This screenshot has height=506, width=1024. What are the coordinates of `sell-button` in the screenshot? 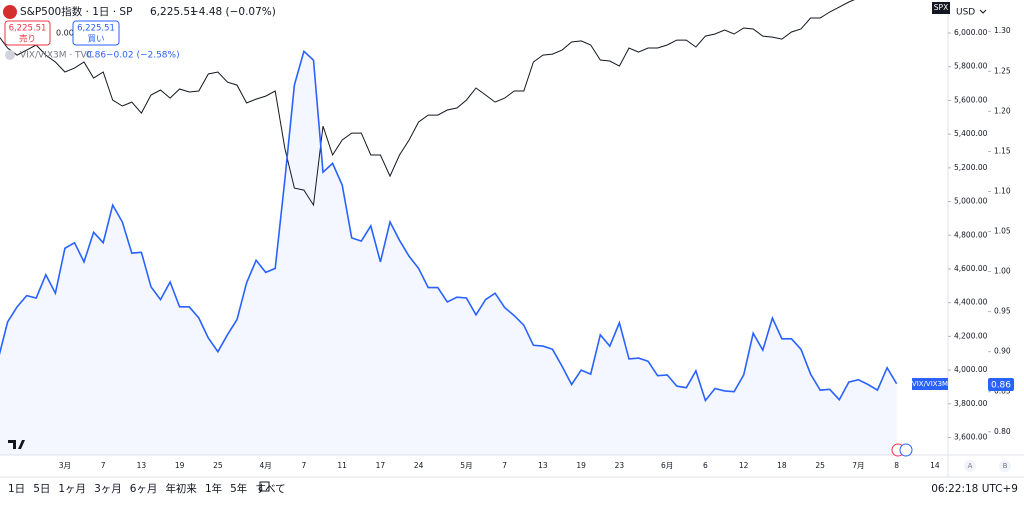 It's located at (27, 33).